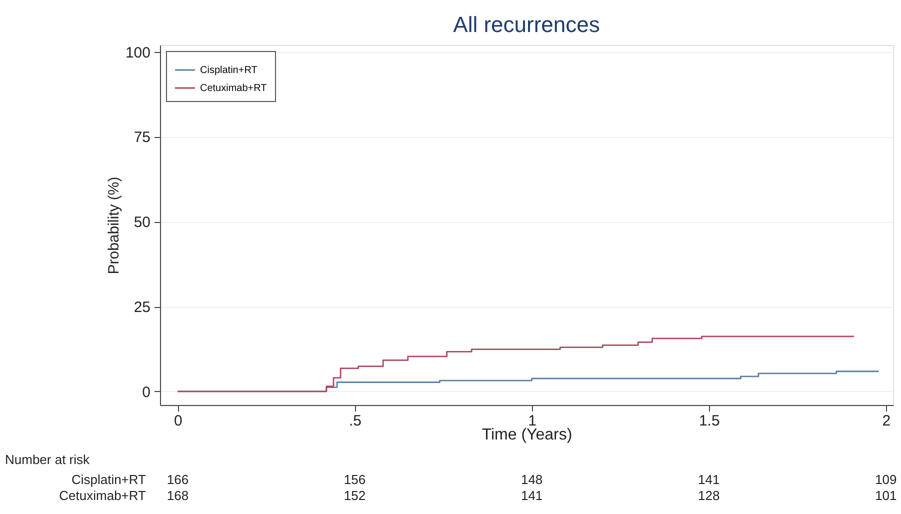 This screenshot has height=514, width=901. Describe the element at coordinates (886, 479) in the screenshot. I see `text: 109` at that location.